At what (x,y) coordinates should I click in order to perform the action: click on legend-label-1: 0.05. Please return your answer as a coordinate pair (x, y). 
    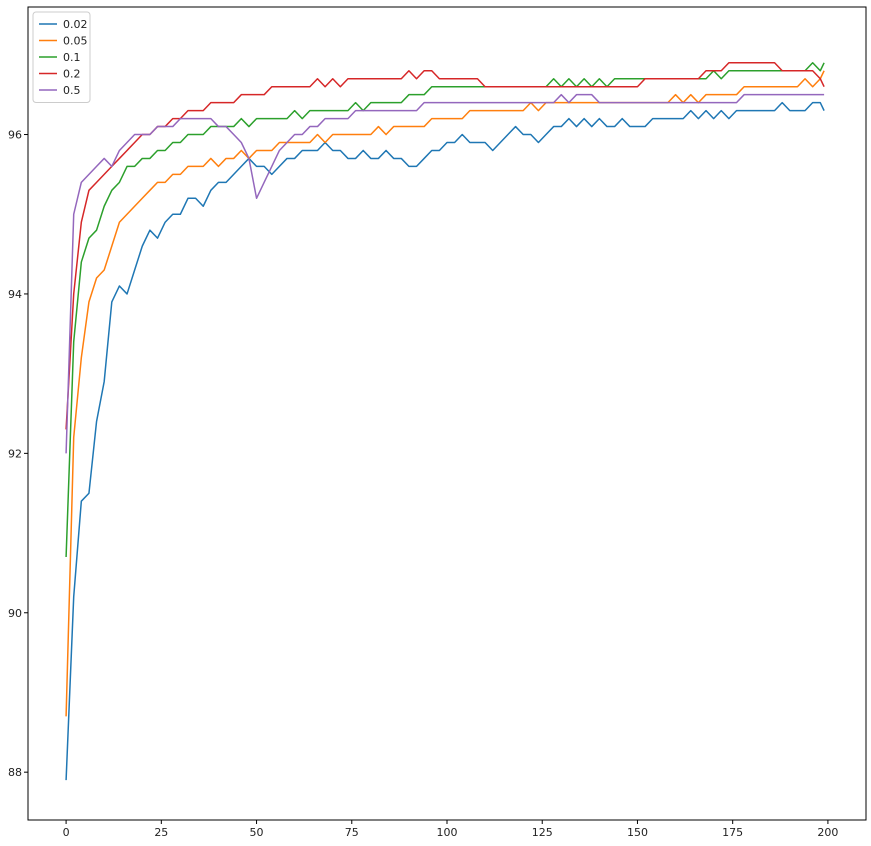
    Looking at the image, I should click on (75, 41).